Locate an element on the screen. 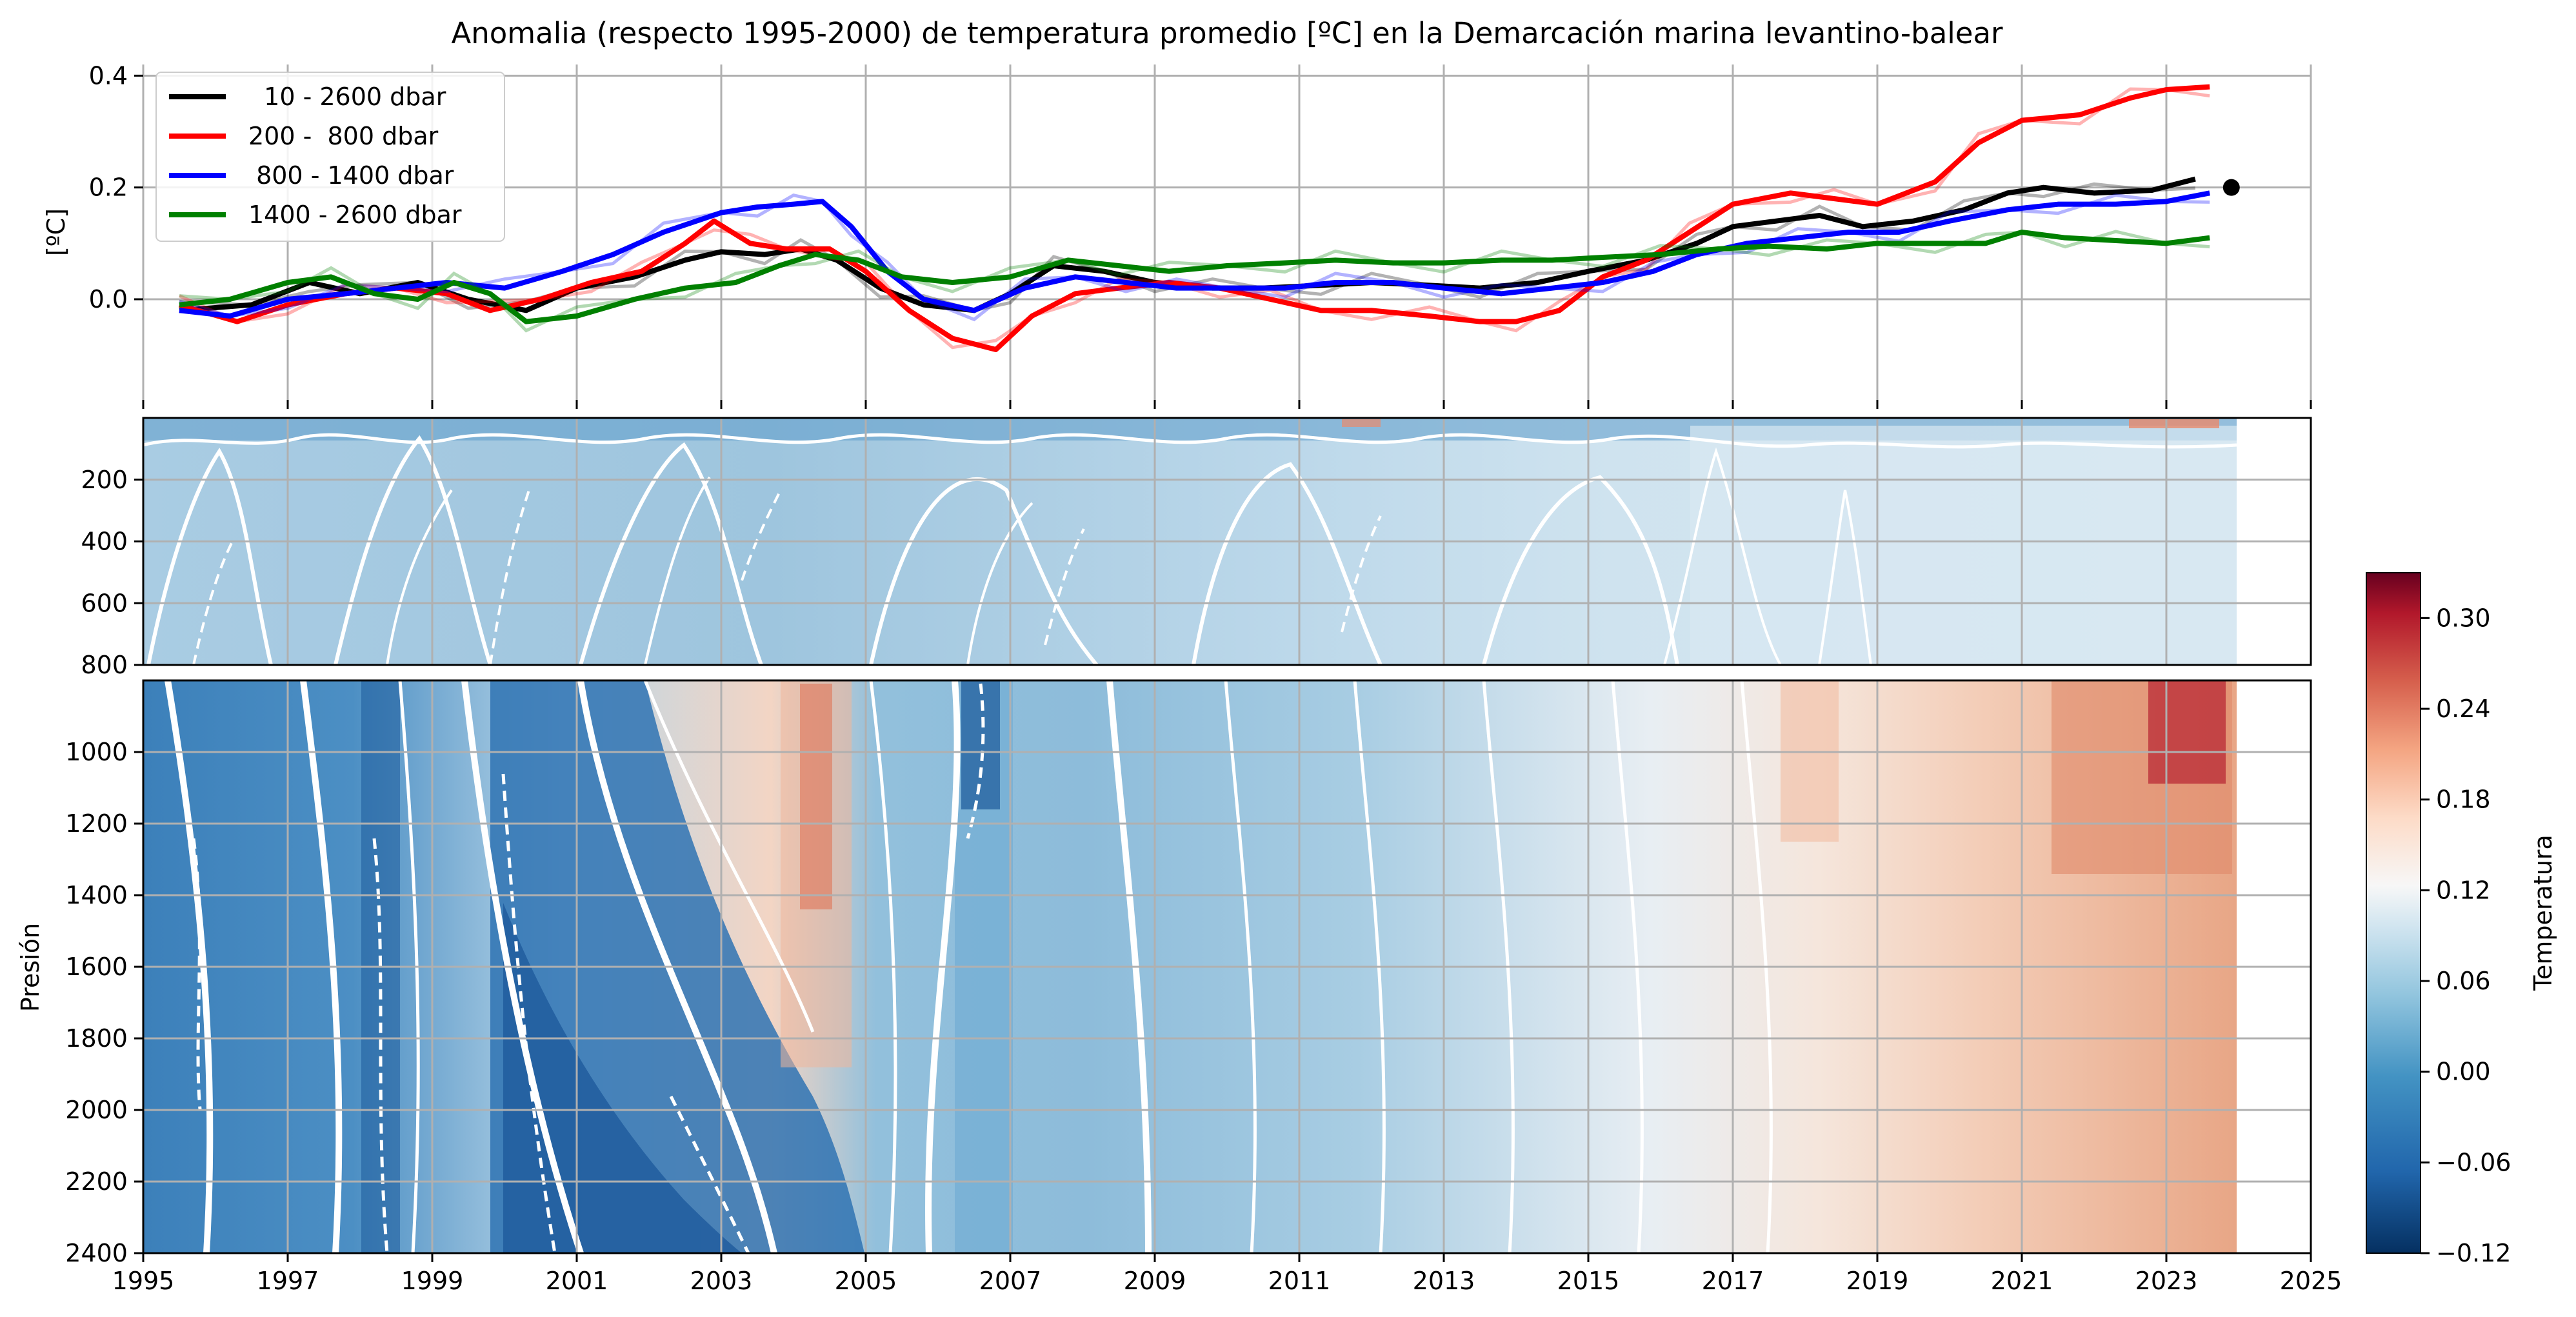 The width and height of the screenshot is (2576, 1317). x-tick-label: 1997 is located at coordinates (288, 1281).